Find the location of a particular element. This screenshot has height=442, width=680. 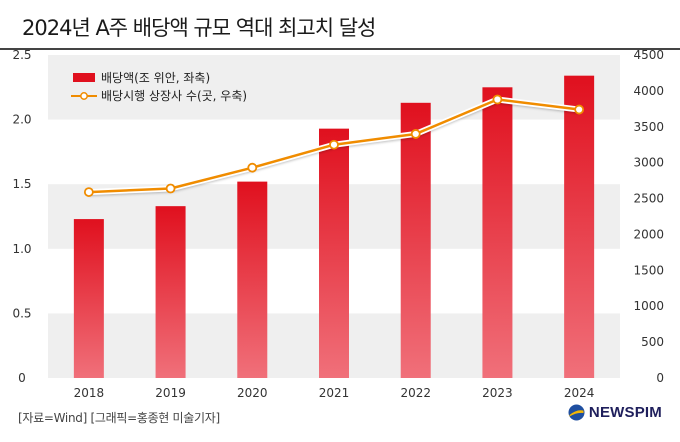

x-tick-label: 2019 is located at coordinates (170, 393).